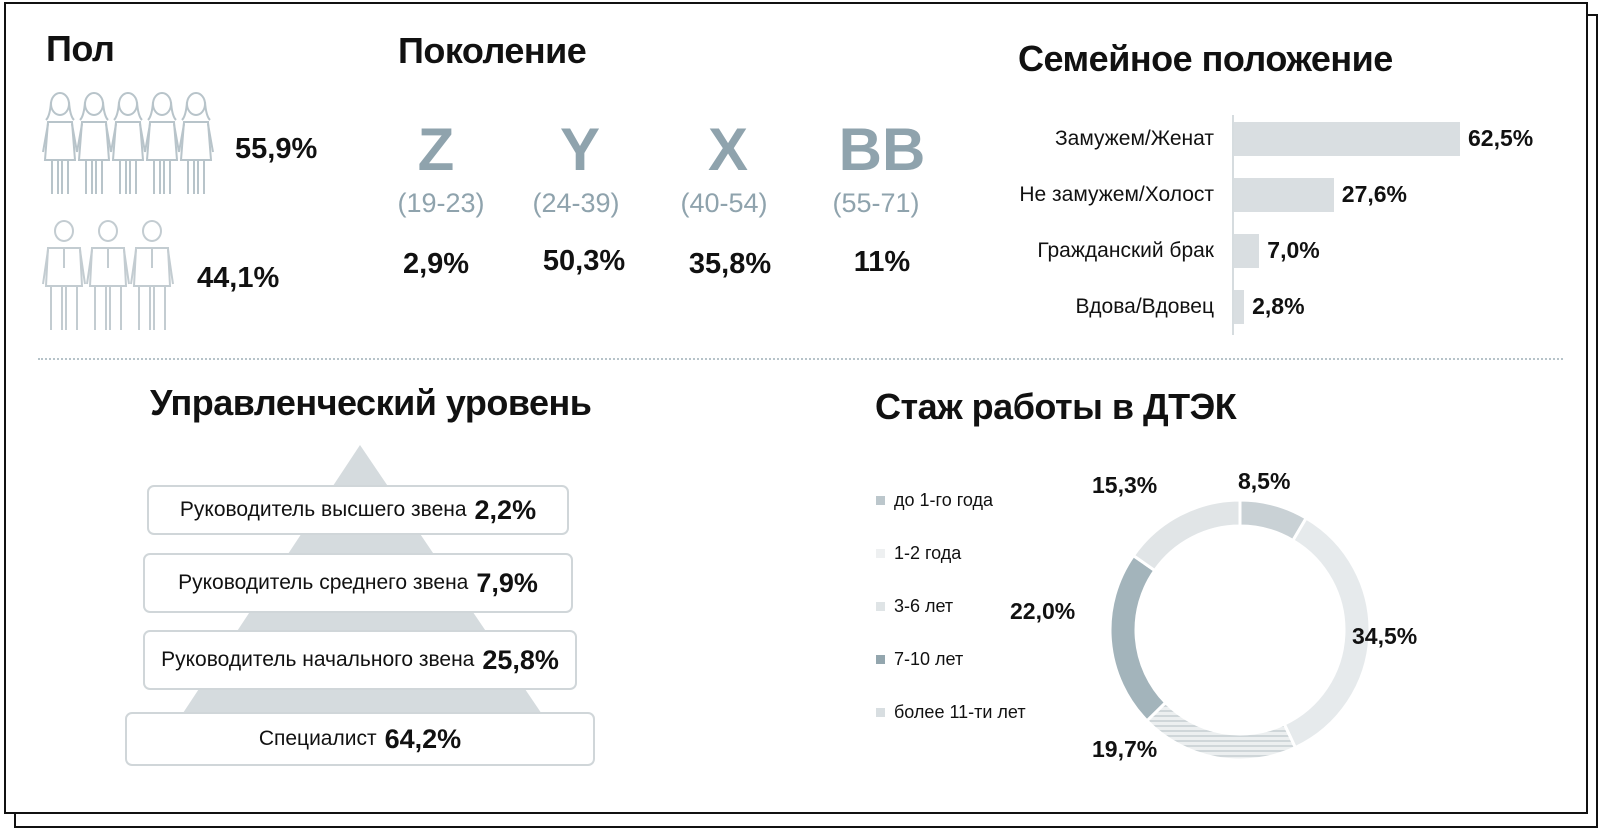  I want to click on level-junior-management: Руководитель начального звена 25,8%, so click(360, 660).